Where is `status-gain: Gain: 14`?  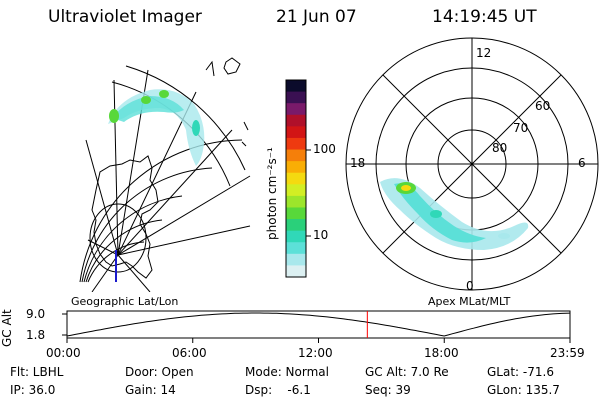
status-gain: Gain: 14 is located at coordinates (150, 390).